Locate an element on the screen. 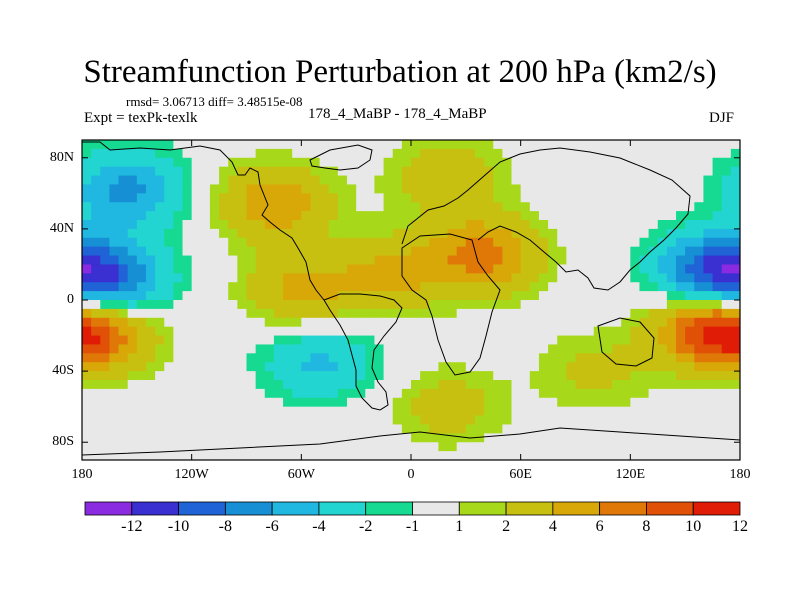 Image resolution: width=800 pixels, height=600 pixels. north-america-coastline is located at coordinates (203, 221).